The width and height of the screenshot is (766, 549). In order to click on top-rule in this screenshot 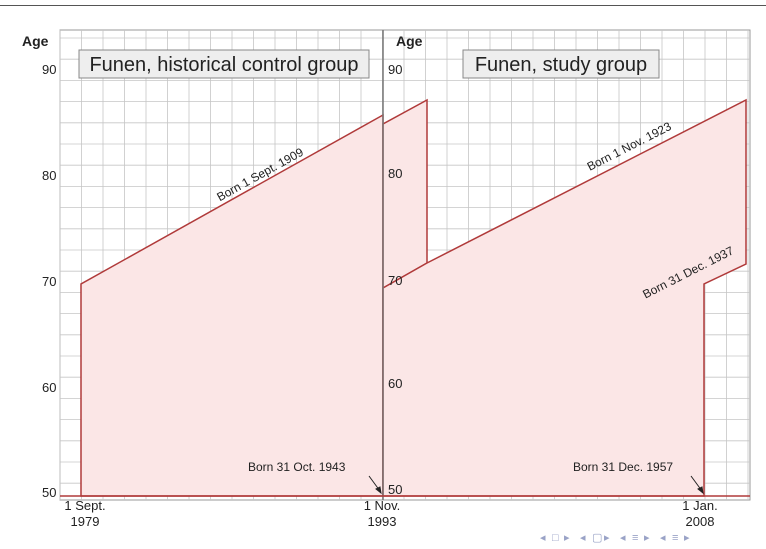, I will do `click(383, 5)`.